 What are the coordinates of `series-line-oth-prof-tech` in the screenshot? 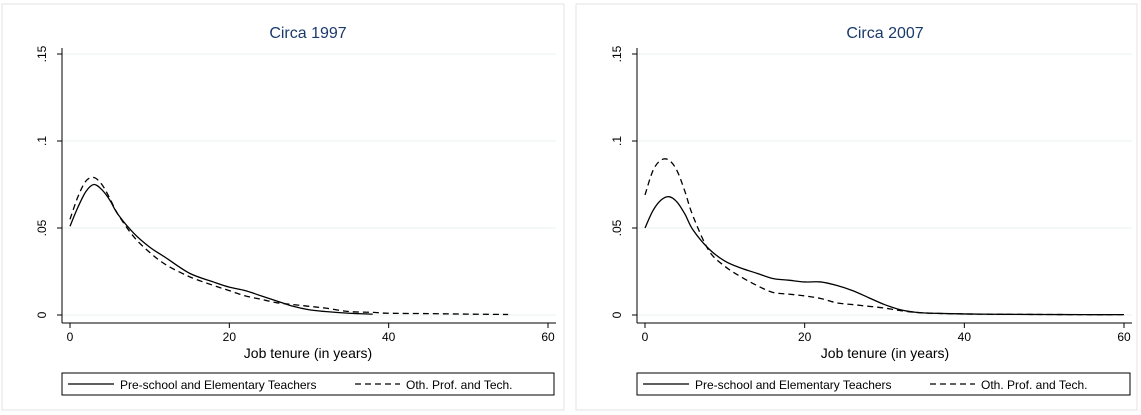 It's located at (289, 246).